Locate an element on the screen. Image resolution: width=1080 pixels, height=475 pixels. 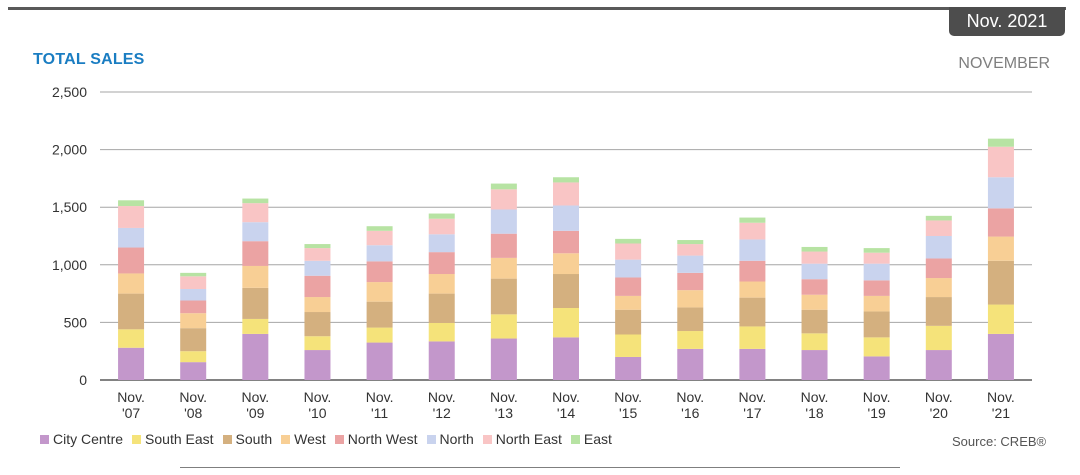
legend-label: South is located at coordinates (254, 439).